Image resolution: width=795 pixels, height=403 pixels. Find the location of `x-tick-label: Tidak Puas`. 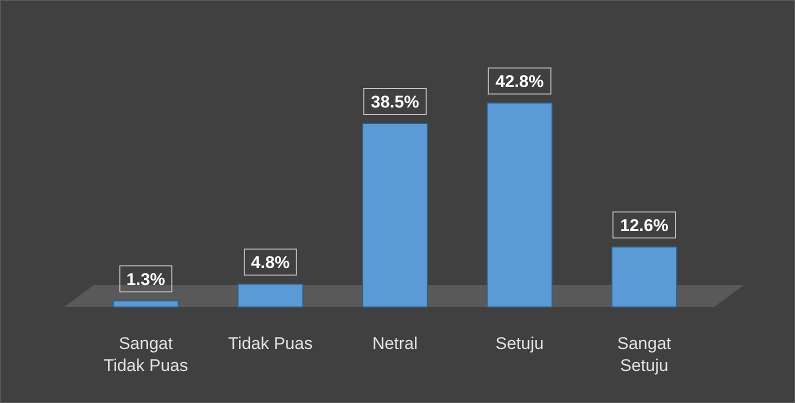

x-tick-label: Tidak Puas is located at coordinates (270, 343).